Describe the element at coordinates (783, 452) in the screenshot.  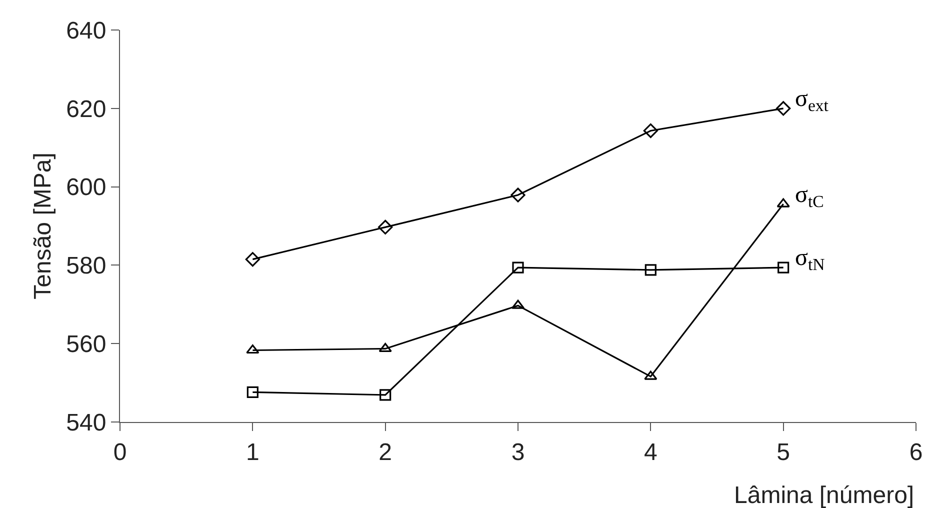
I see `x-tick-label: 5` at that location.